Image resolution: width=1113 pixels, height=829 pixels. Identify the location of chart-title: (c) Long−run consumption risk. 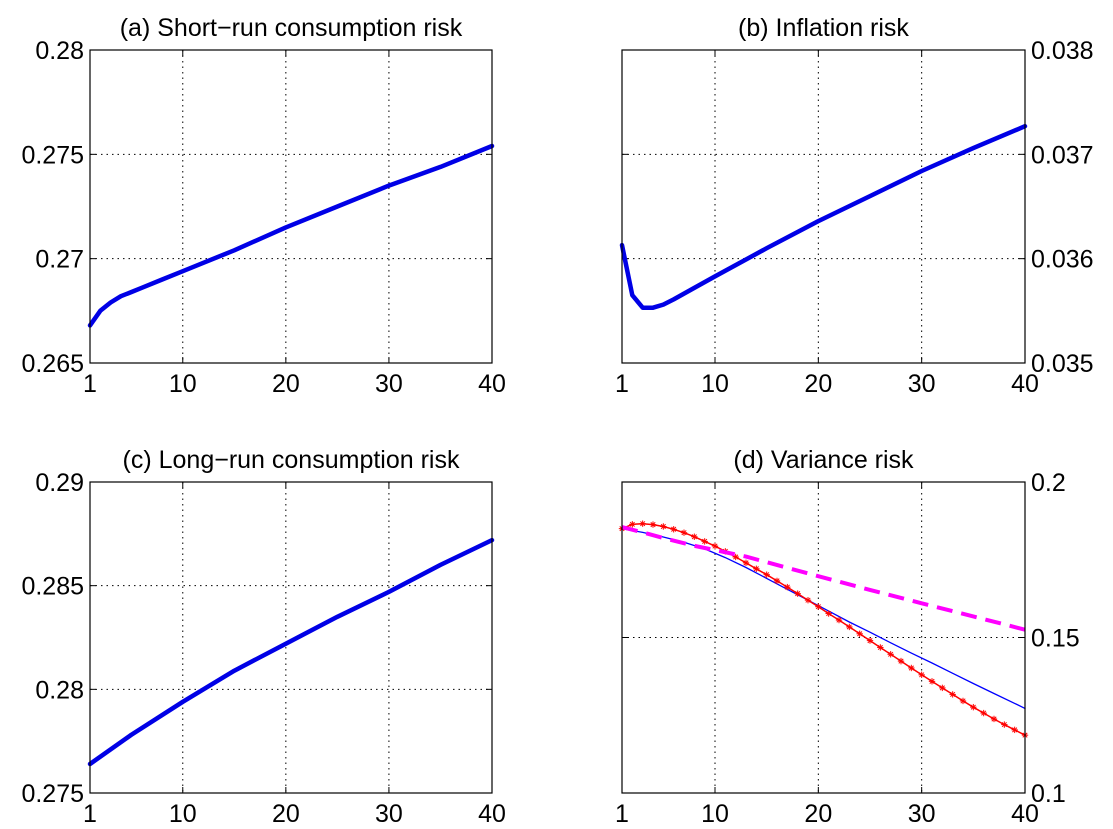
(291, 460).